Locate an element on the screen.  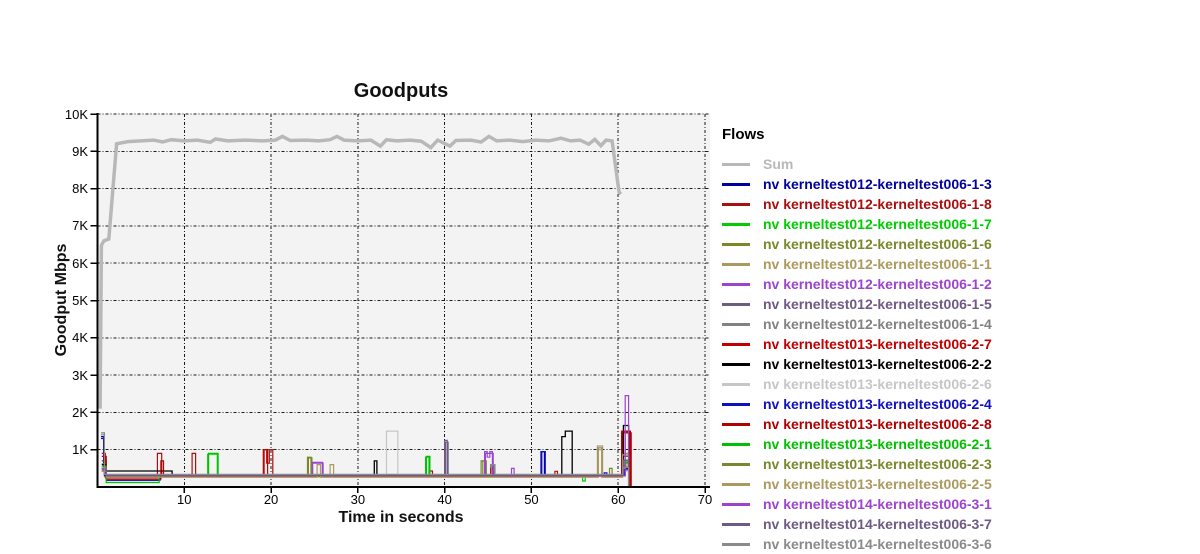
series-line is located at coordinates (365, 460).